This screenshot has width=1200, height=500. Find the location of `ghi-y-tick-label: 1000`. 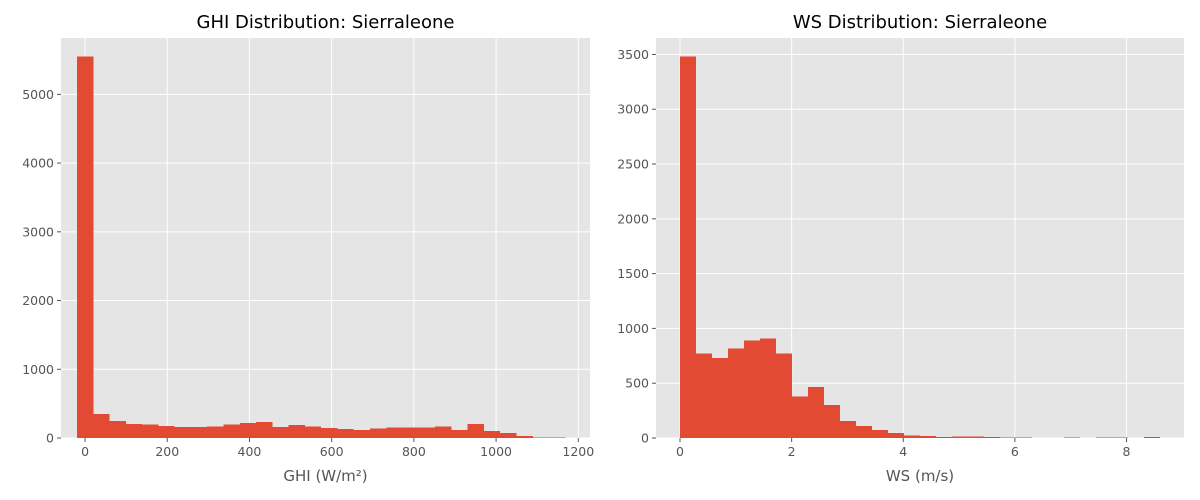

ghi-y-tick-label: 1000 is located at coordinates (38, 369).